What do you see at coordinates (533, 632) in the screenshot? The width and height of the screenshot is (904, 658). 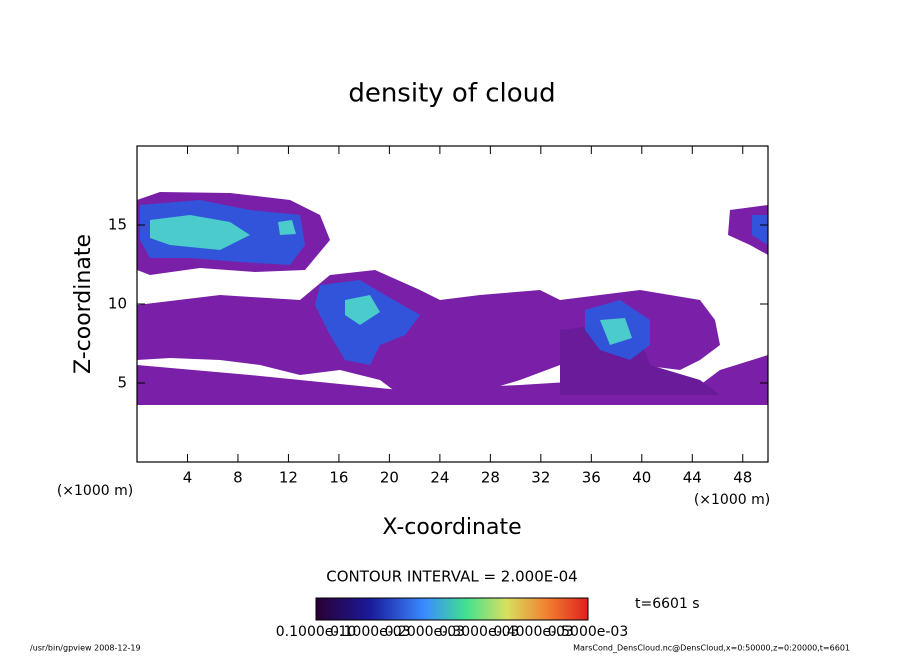 I see `colorbar-label: 0.4000e-03` at bounding box center [533, 632].